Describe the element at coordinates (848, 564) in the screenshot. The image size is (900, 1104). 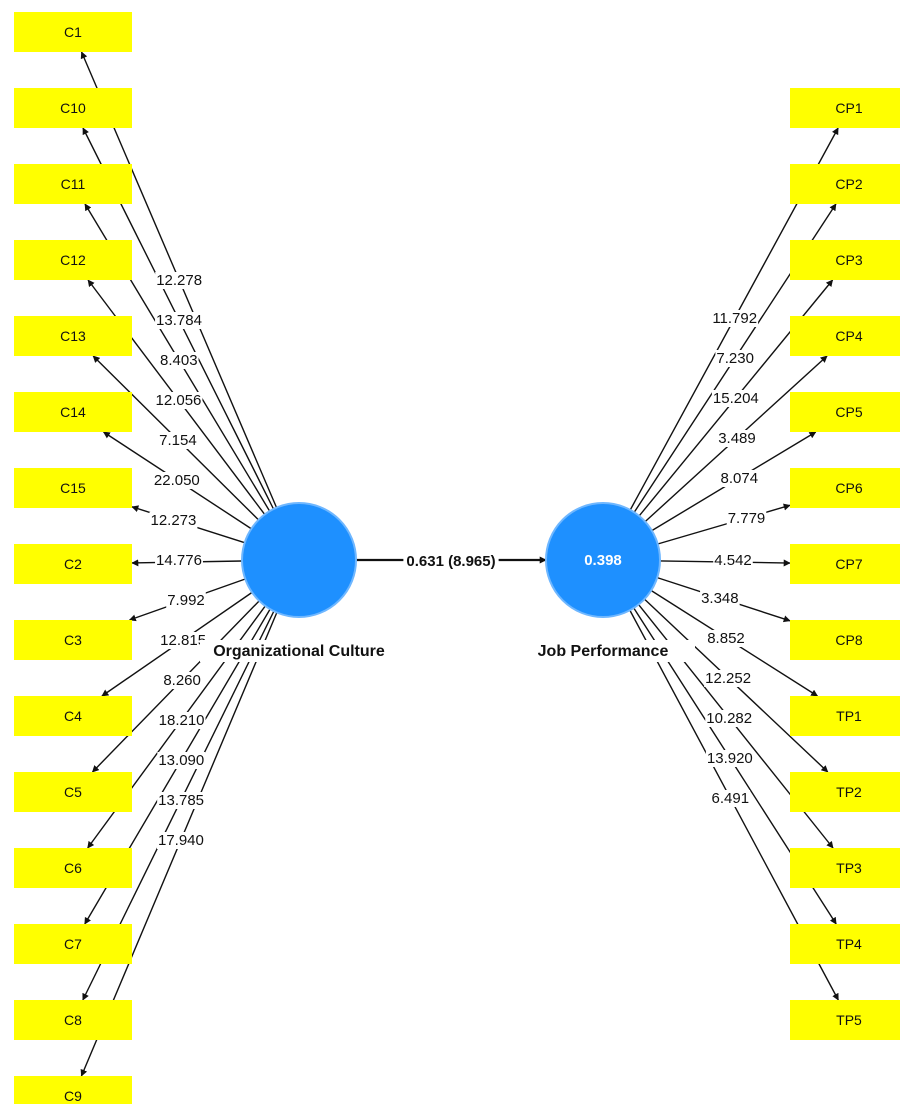
I see `indicator-label-cp7: CP7` at that location.